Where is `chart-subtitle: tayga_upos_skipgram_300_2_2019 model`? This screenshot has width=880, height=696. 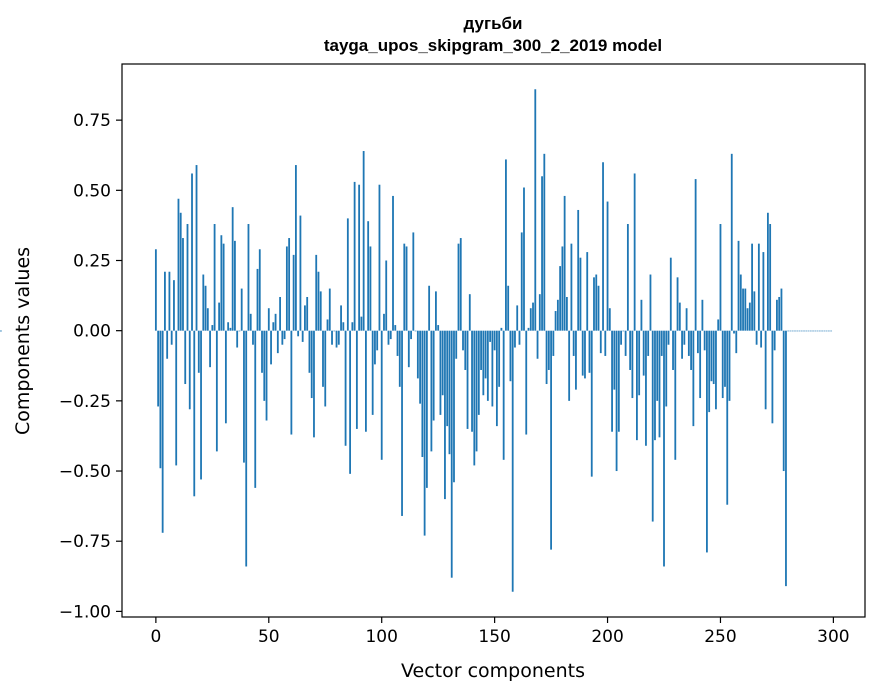
chart-subtitle: tayga_upos_skipgram_300_2_2019 model is located at coordinates (493, 45).